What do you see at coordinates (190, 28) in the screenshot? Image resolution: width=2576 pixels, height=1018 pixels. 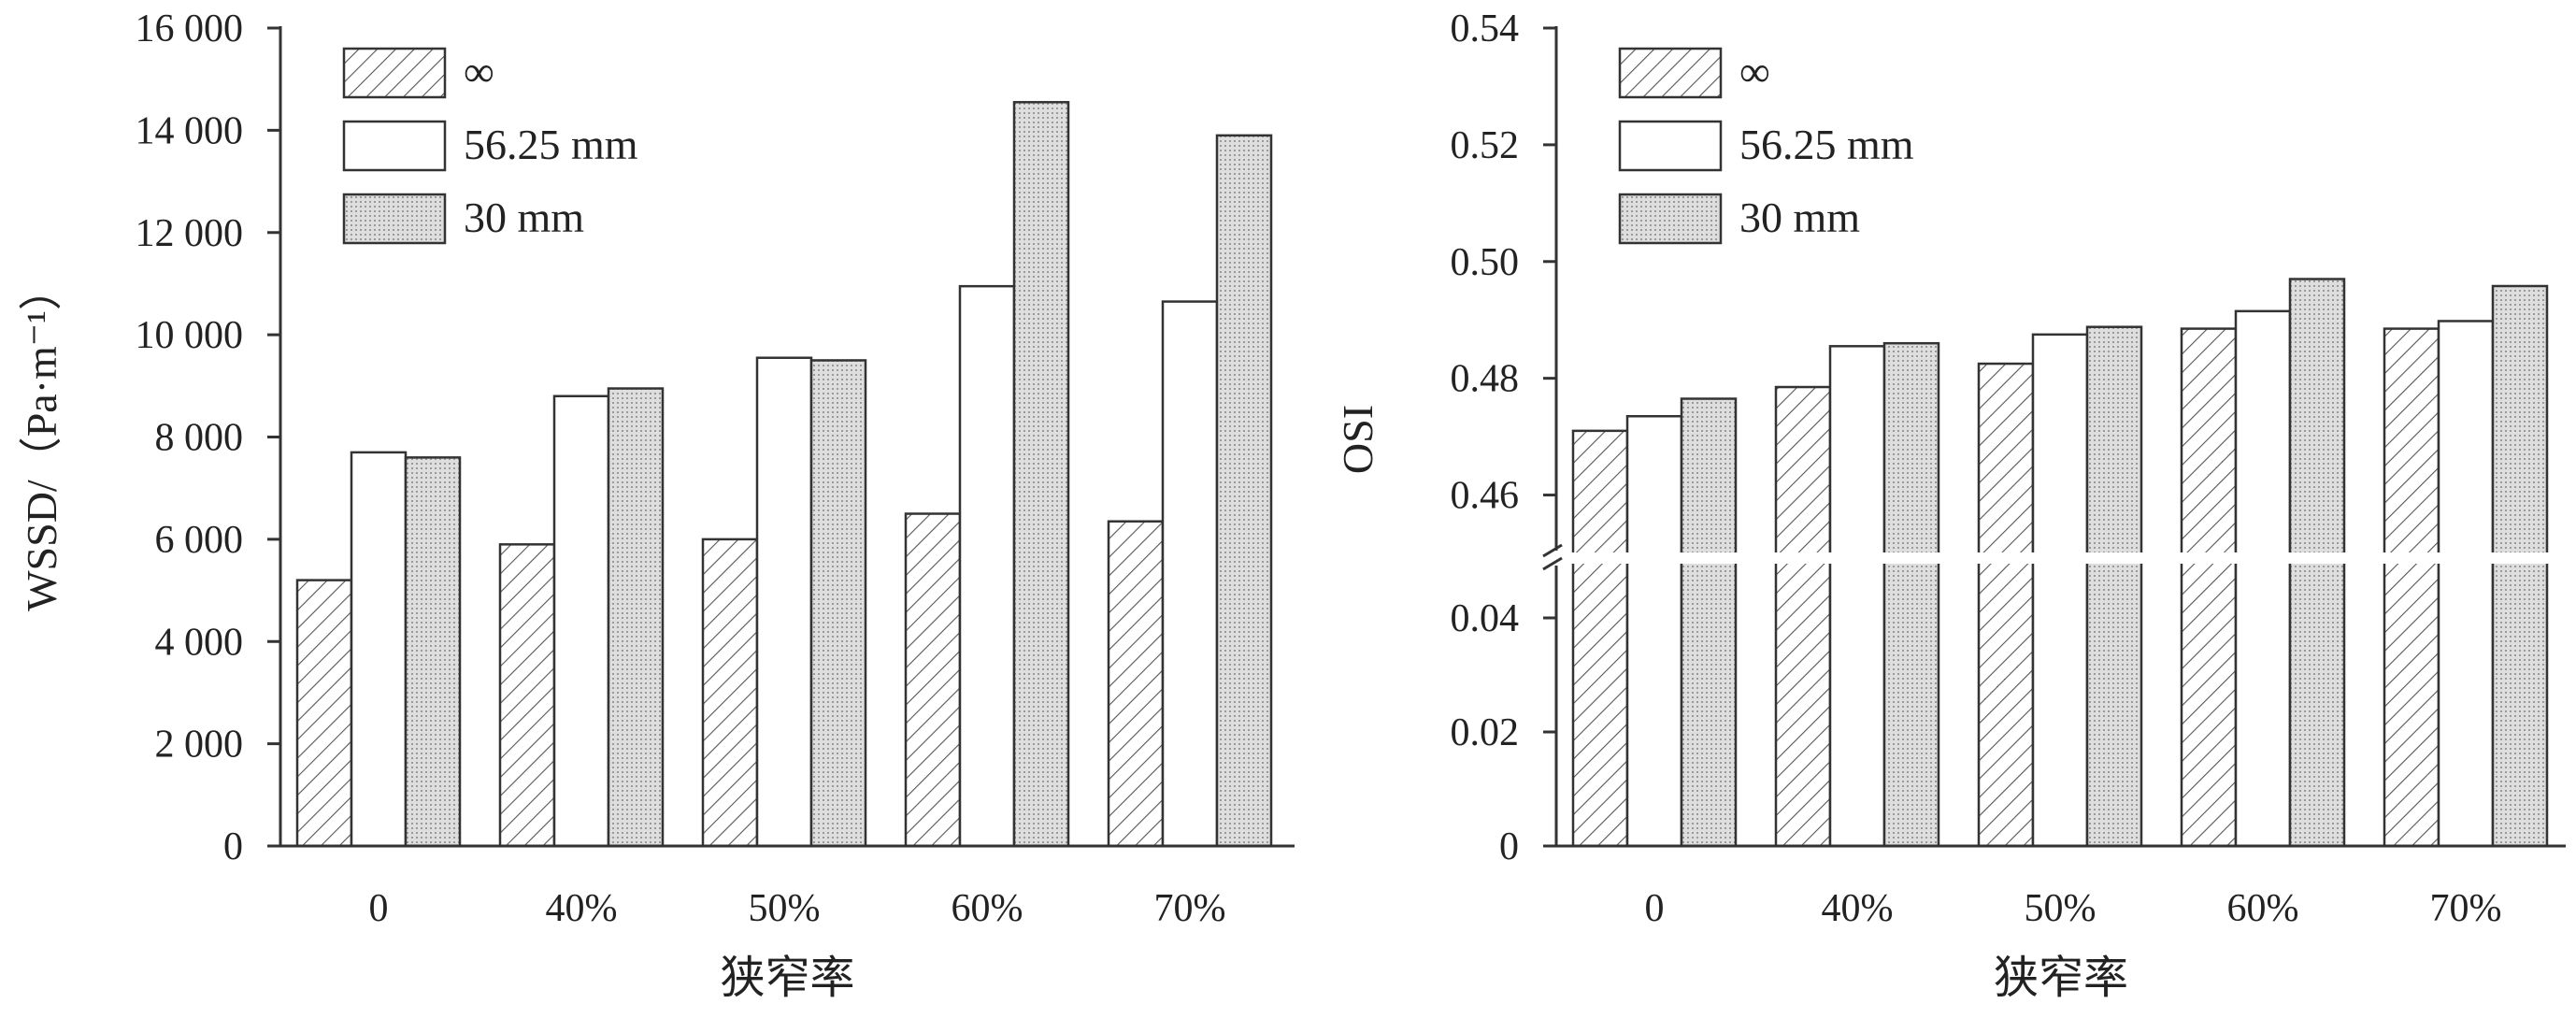 I see `y-tick-label: 16 000` at bounding box center [190, 28].